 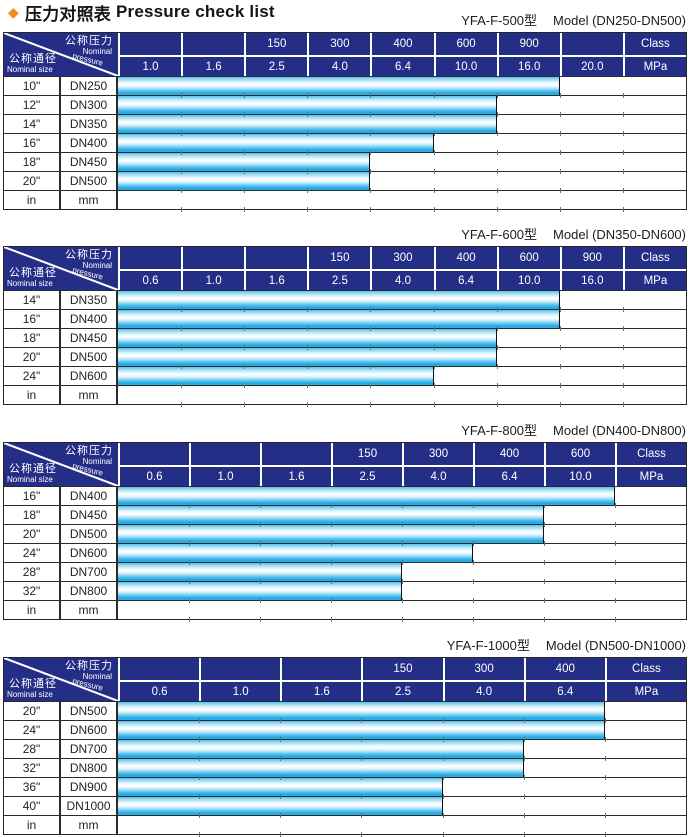 I want to click on class-header-cell: 900, so click(x=591, y=258).